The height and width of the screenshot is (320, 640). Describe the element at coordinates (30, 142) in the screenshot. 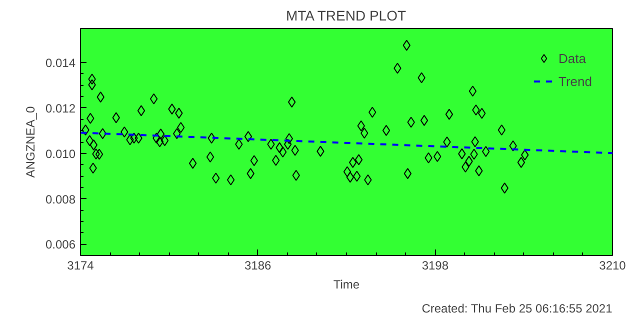

I see `y-axis-title: ANGZNEA_0` at that location.